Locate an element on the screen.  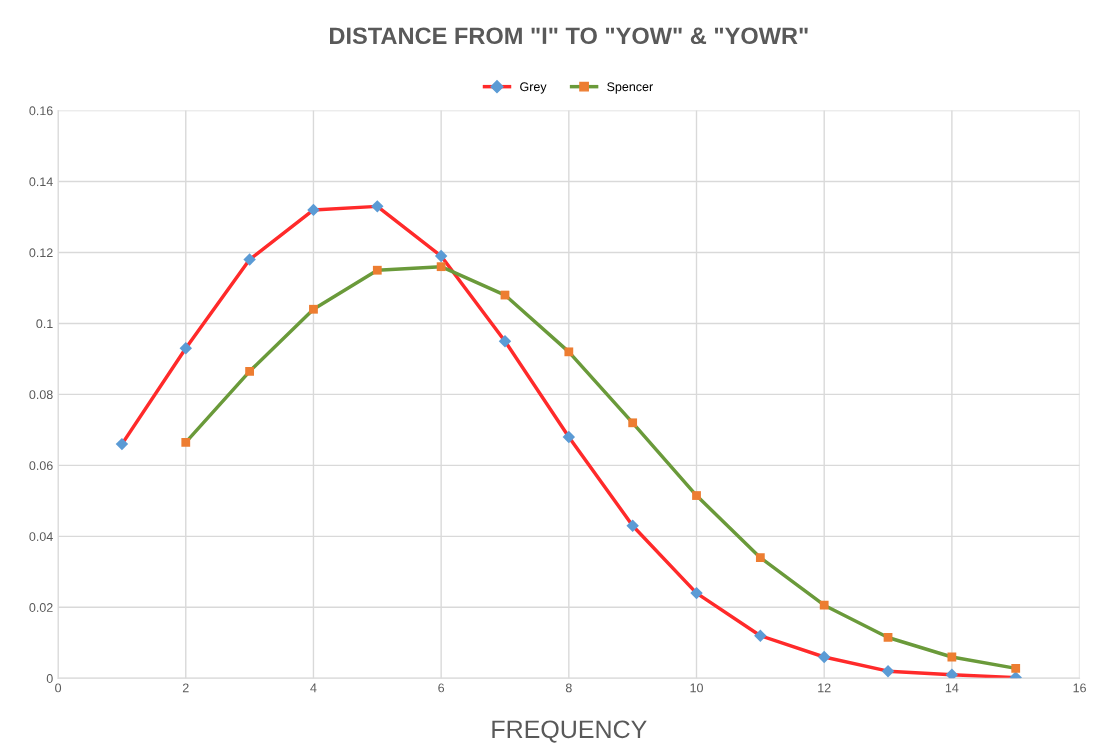
y-tick-label: 0.16 is located at coordinates (41, 111).